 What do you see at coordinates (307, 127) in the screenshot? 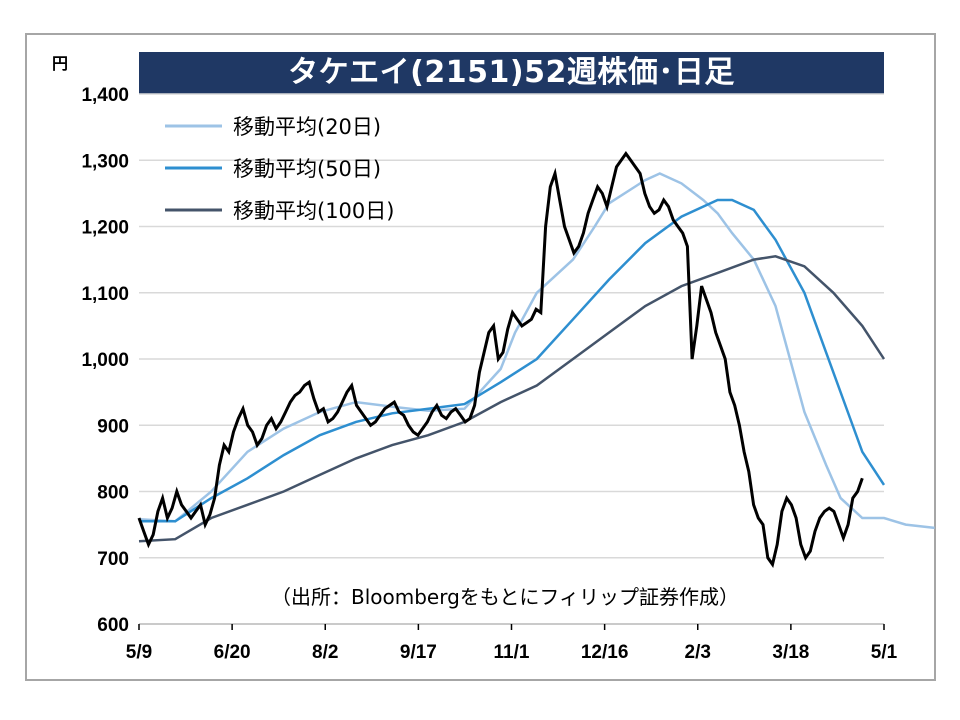
I see `legend-label: 移動平均(20日)` at bounding box center [307, 127].